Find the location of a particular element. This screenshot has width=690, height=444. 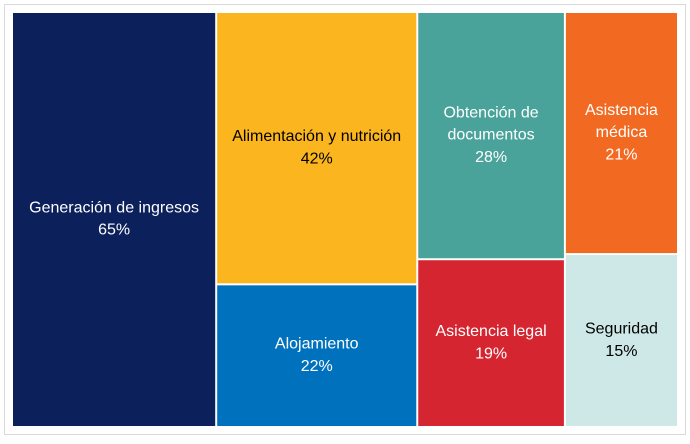

value-label: 19% is located at coordinates (491, 353).